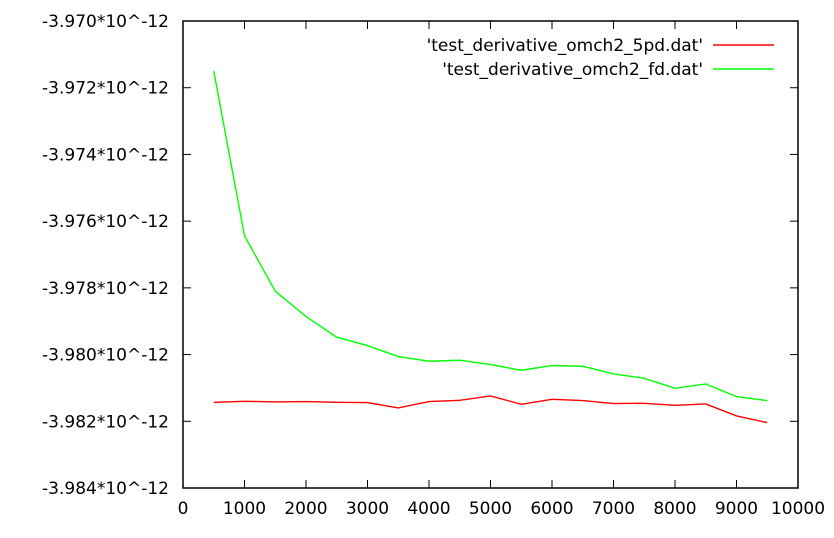 This screenshot has height=538, width=834. What do you see at coordinates (428, 509) in the screenshot?
I see `x-tick-label: 4000` at bounding box center [428, 509].